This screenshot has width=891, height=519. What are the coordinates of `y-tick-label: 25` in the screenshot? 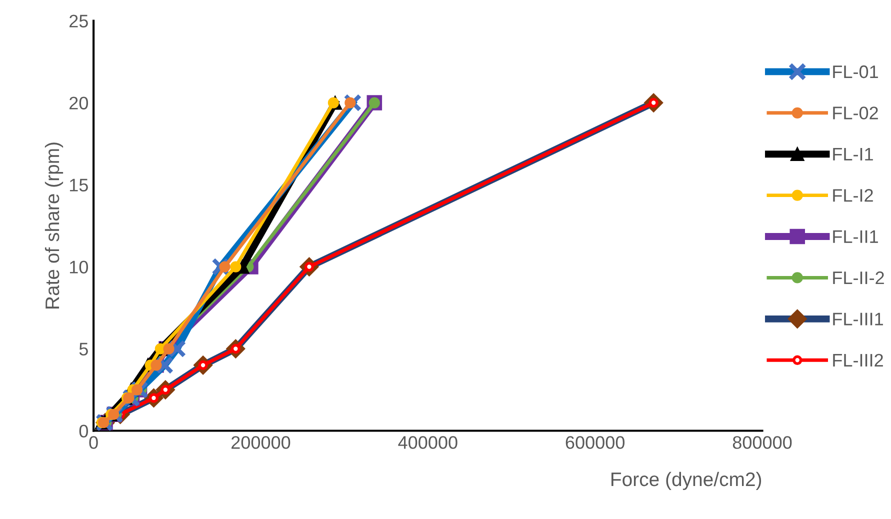 It's located at (79, 21).